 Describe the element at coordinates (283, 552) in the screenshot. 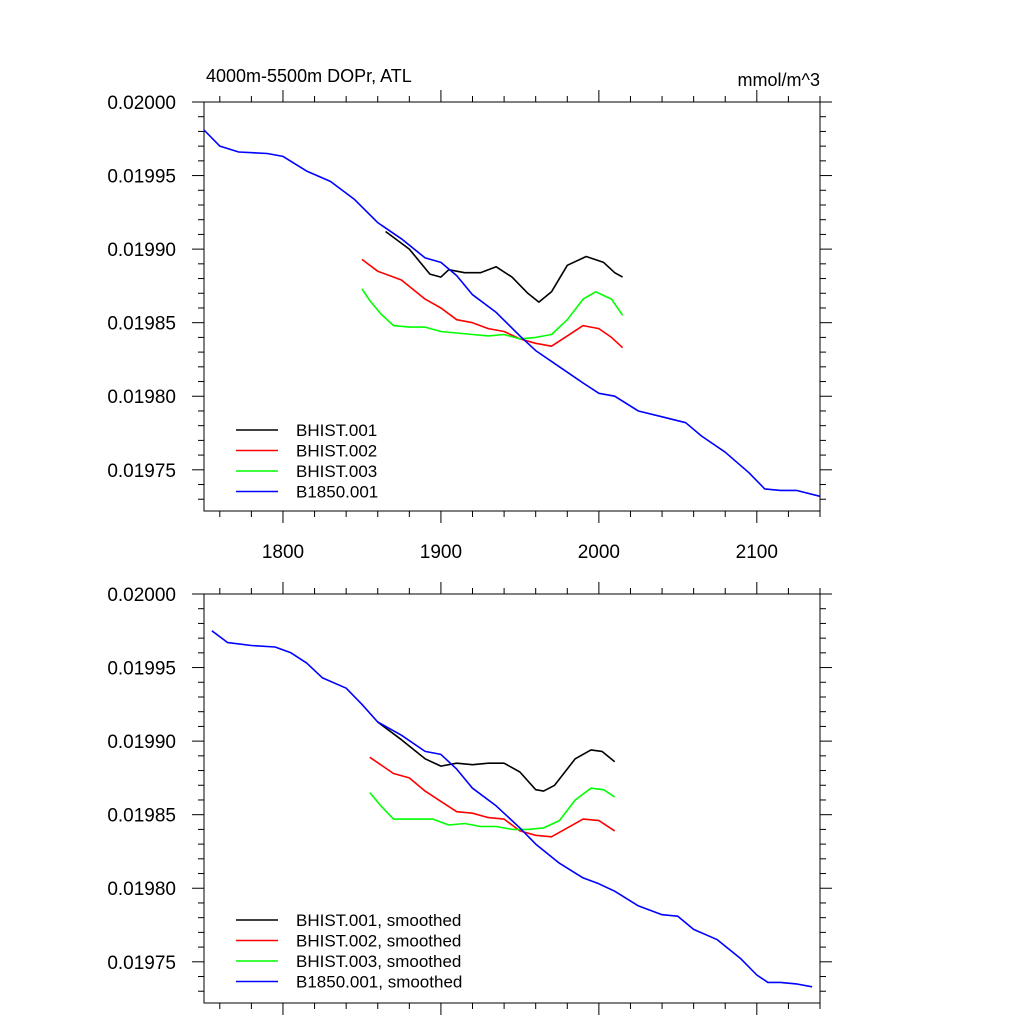

I see `x-tick-label: 1800` at that location.